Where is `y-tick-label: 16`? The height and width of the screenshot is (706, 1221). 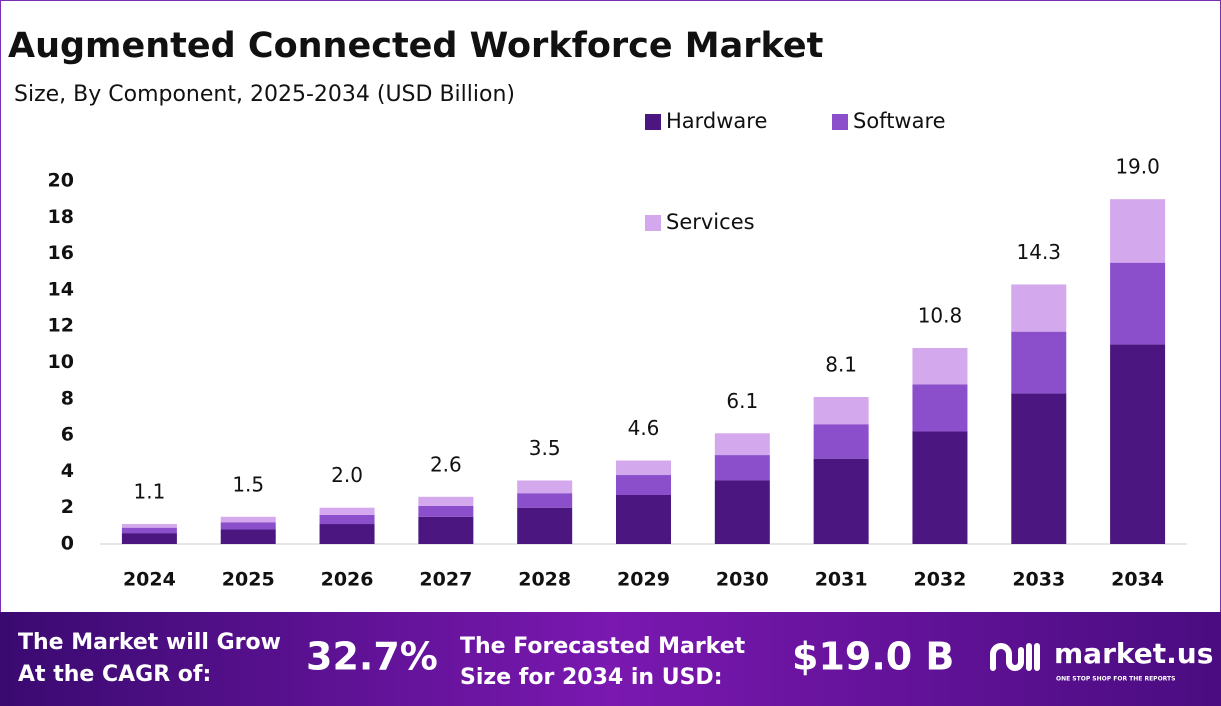
y-tick-label: 16 is located at coordinates (61, 253).